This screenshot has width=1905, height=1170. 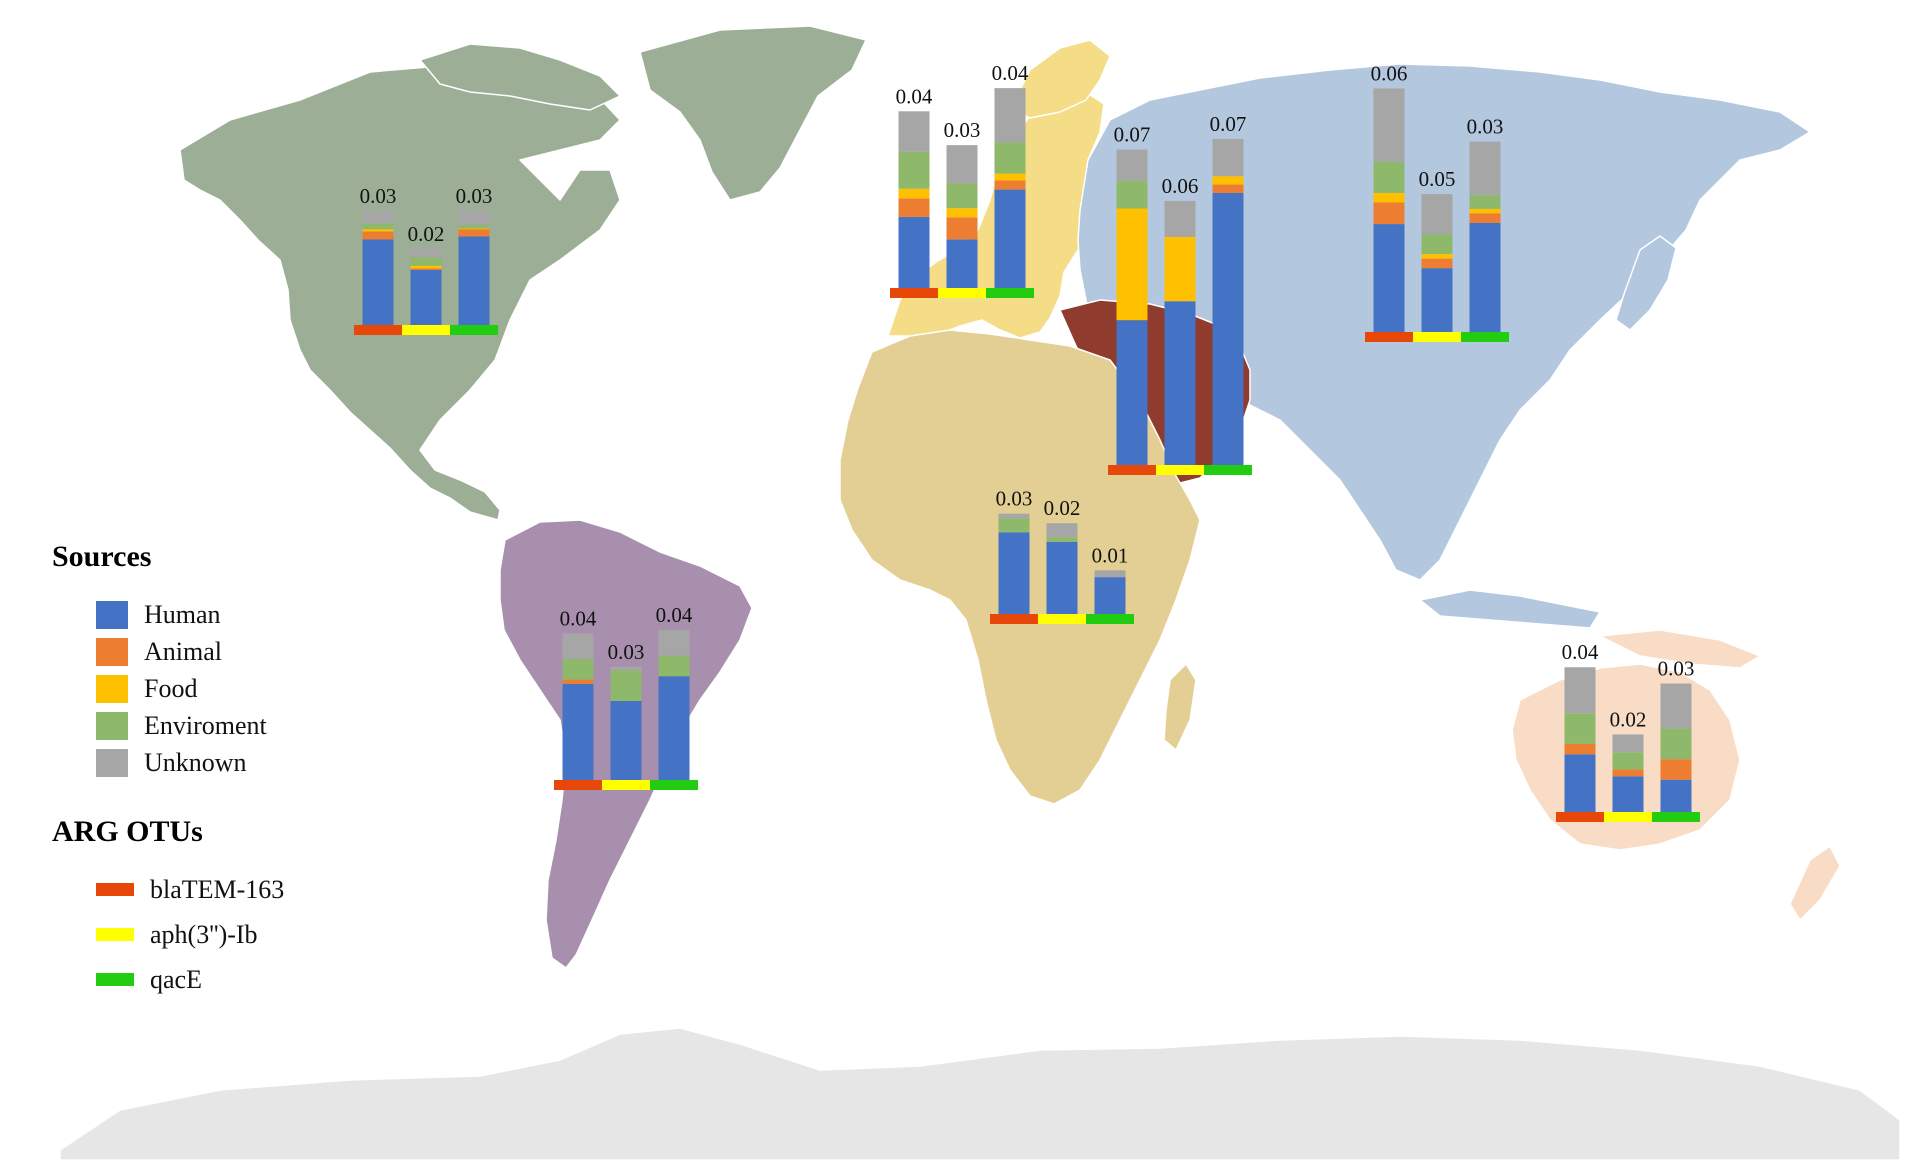 What do you see at coordinates (1060, 79) in the screenshot?
I see `scandinavia-shape` at bounding box center [1060, 79].